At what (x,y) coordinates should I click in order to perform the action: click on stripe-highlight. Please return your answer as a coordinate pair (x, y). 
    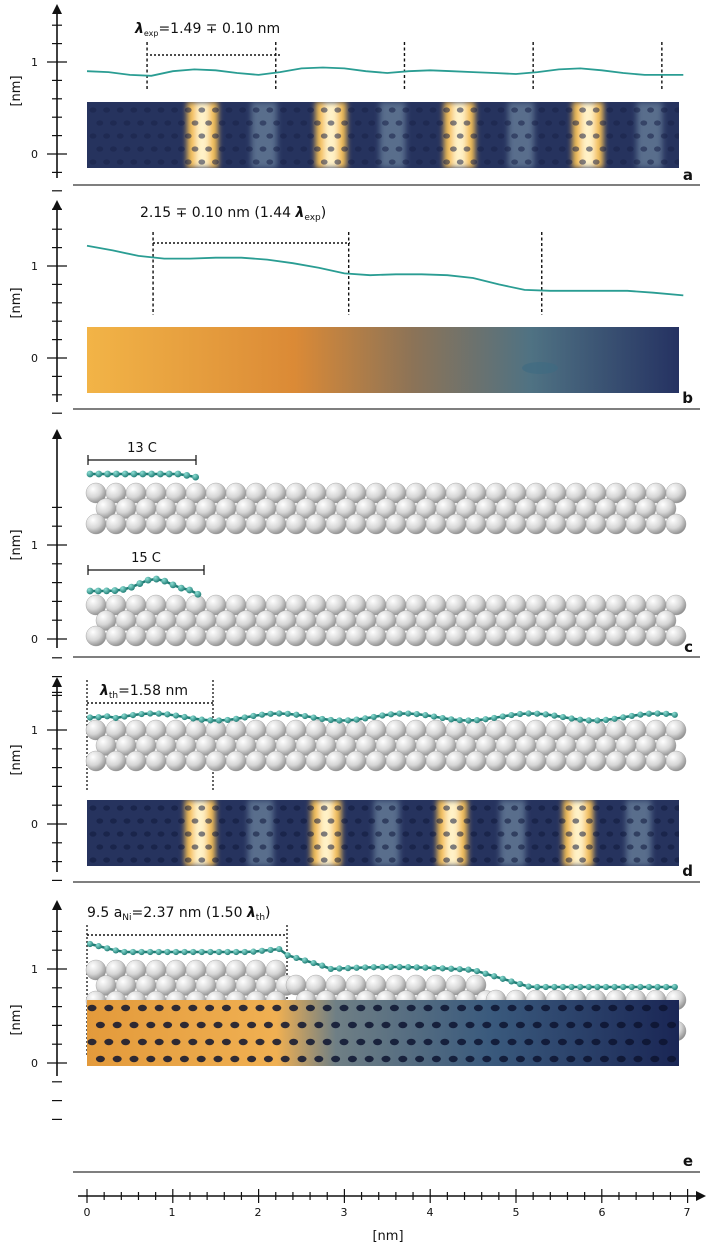
    Looking at the image, I should click on (588, 135).